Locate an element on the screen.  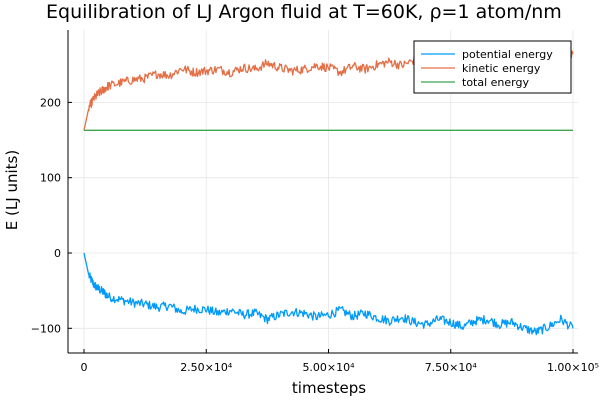
legend-label: total energy is located at coordinates (495, 82).